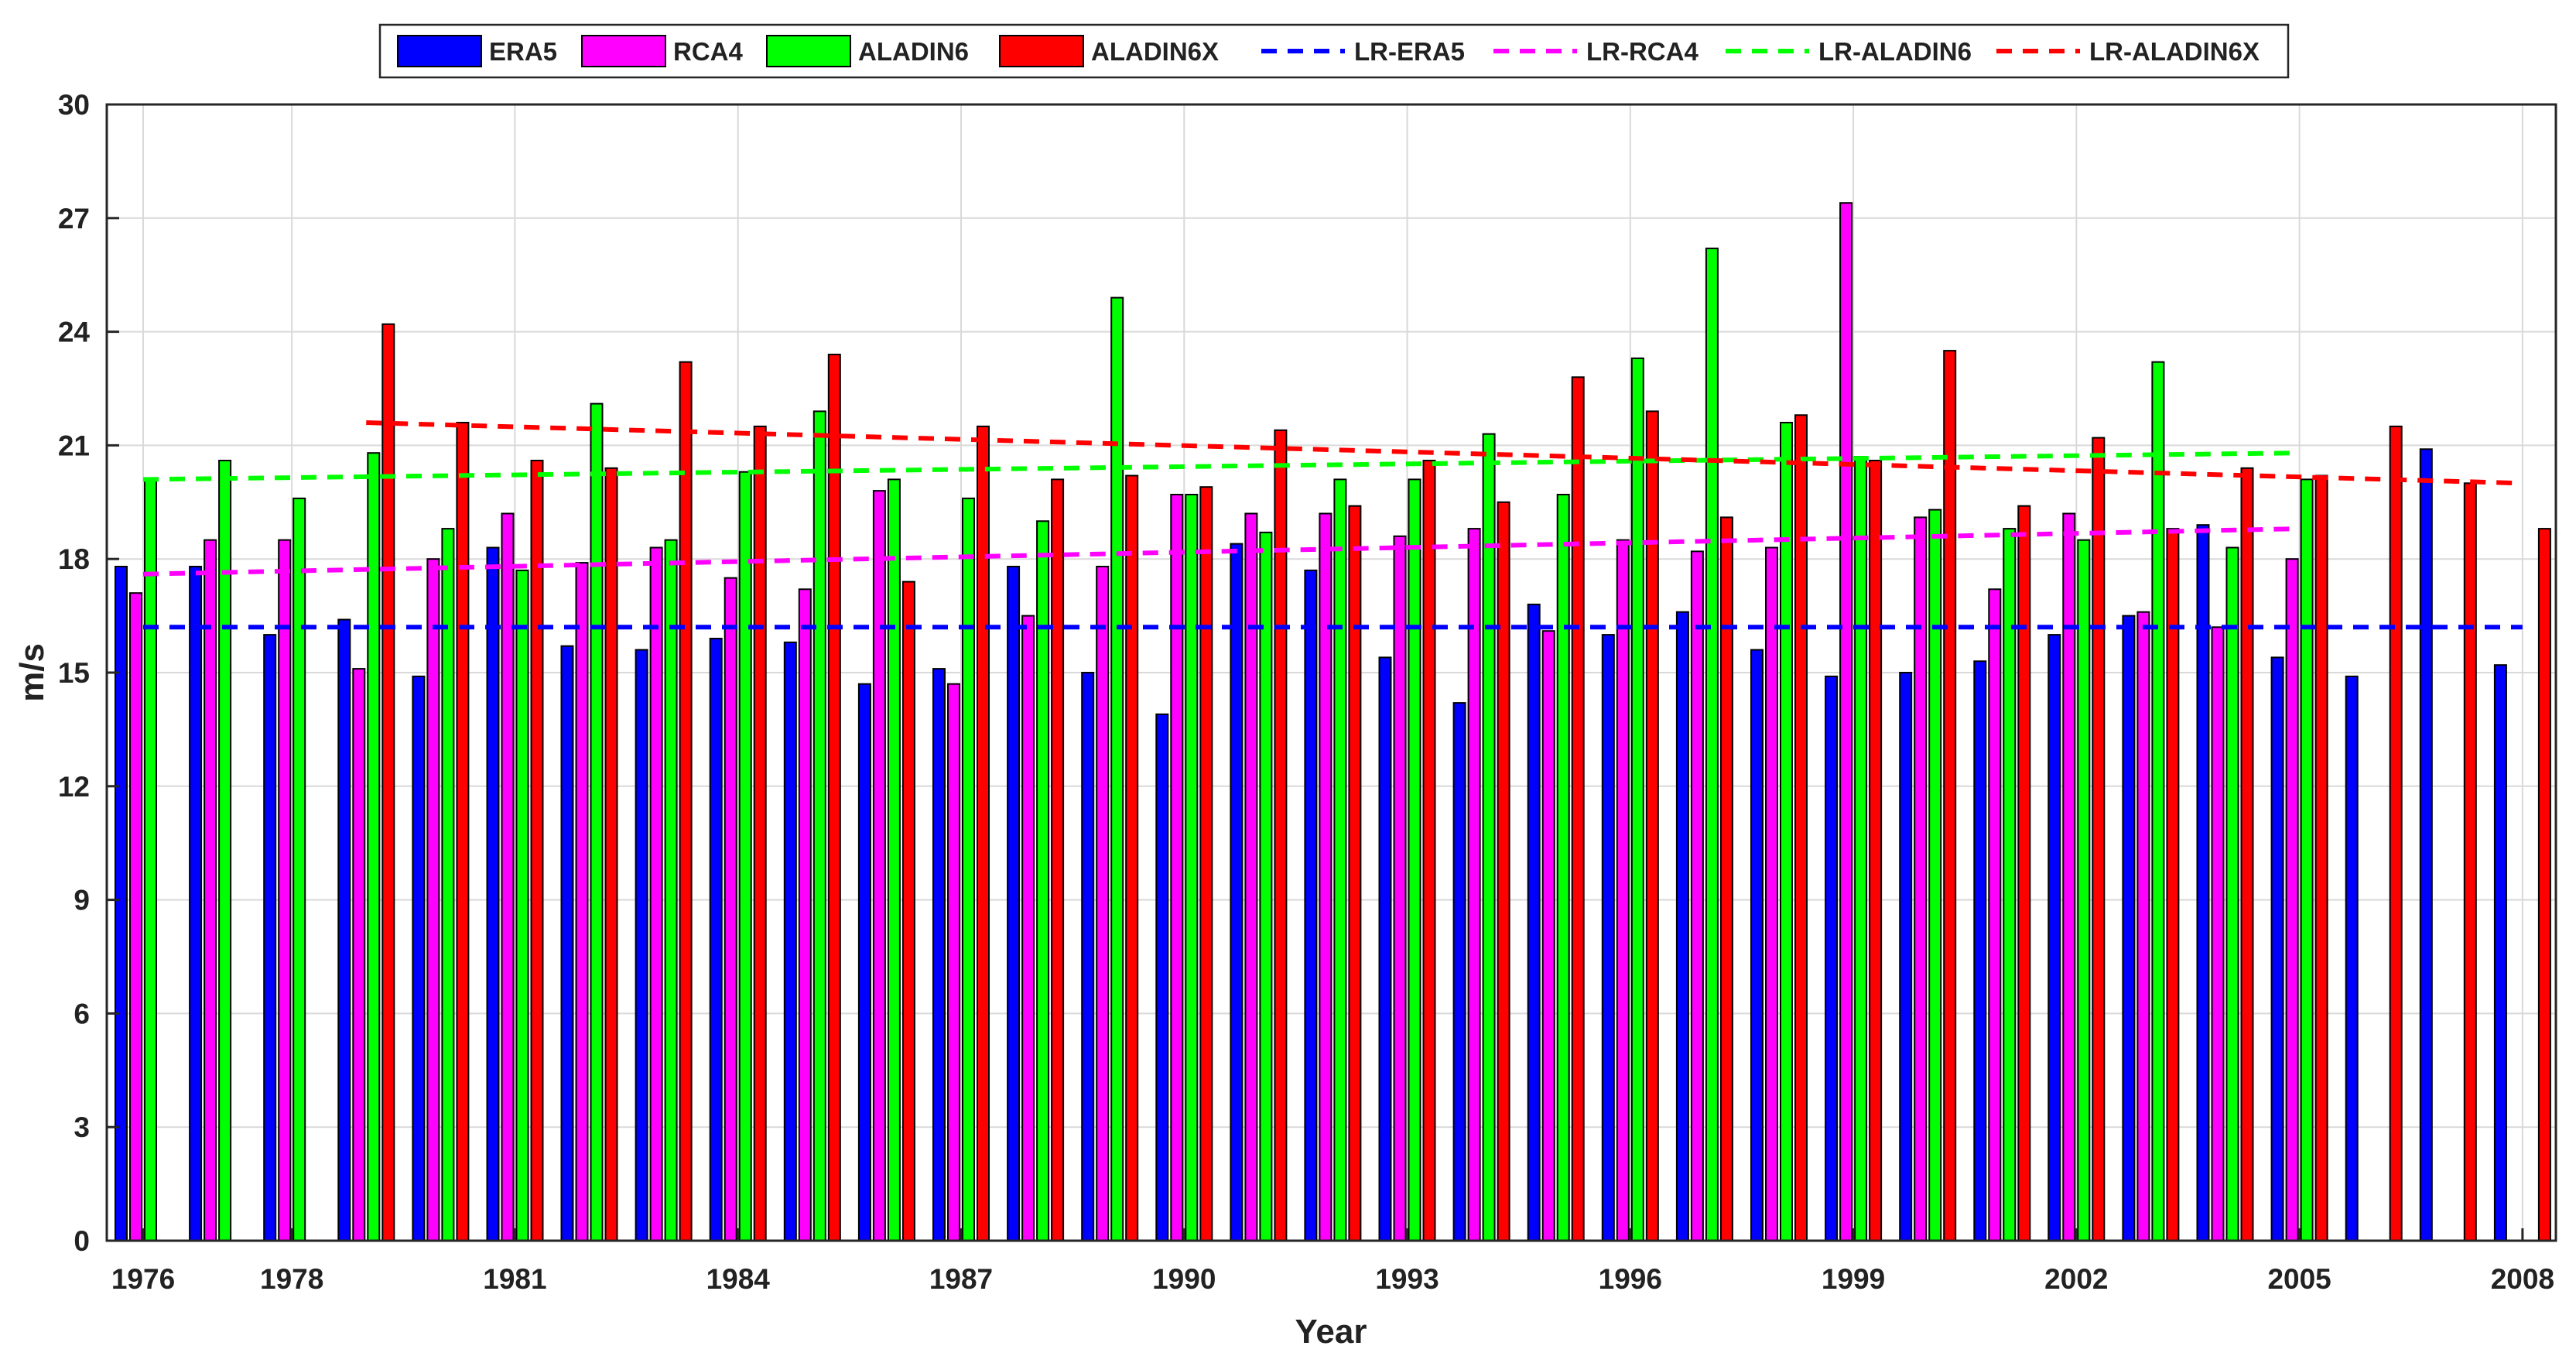  Describe the element at coordinates (2307, 860) in the screenshot. I see `bar-aladin6-2005` at that location.